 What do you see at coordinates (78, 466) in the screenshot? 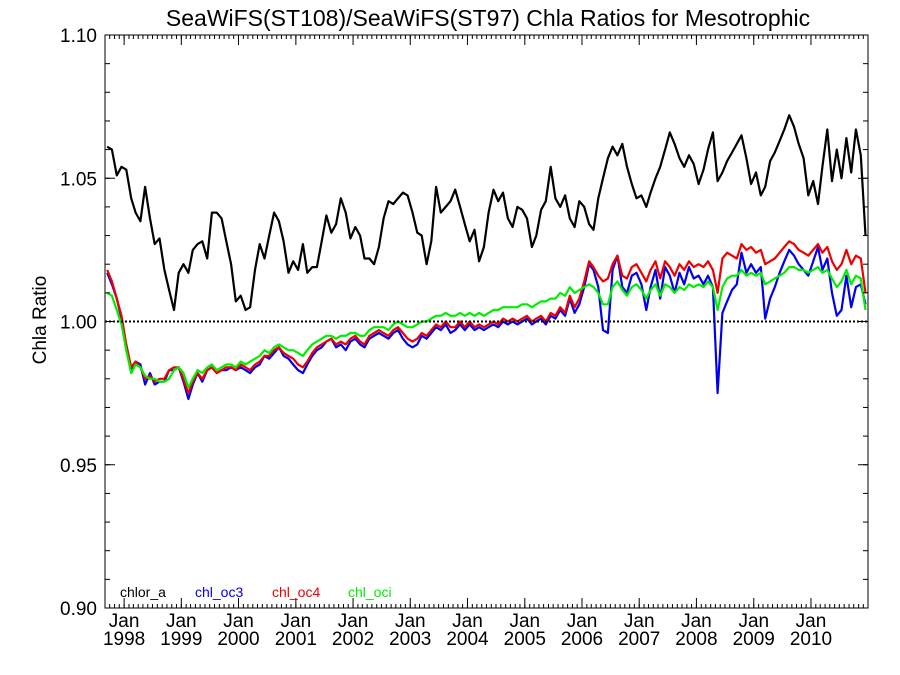
I see `y-tick-label: 0.95` at bounding box center [78, 466].